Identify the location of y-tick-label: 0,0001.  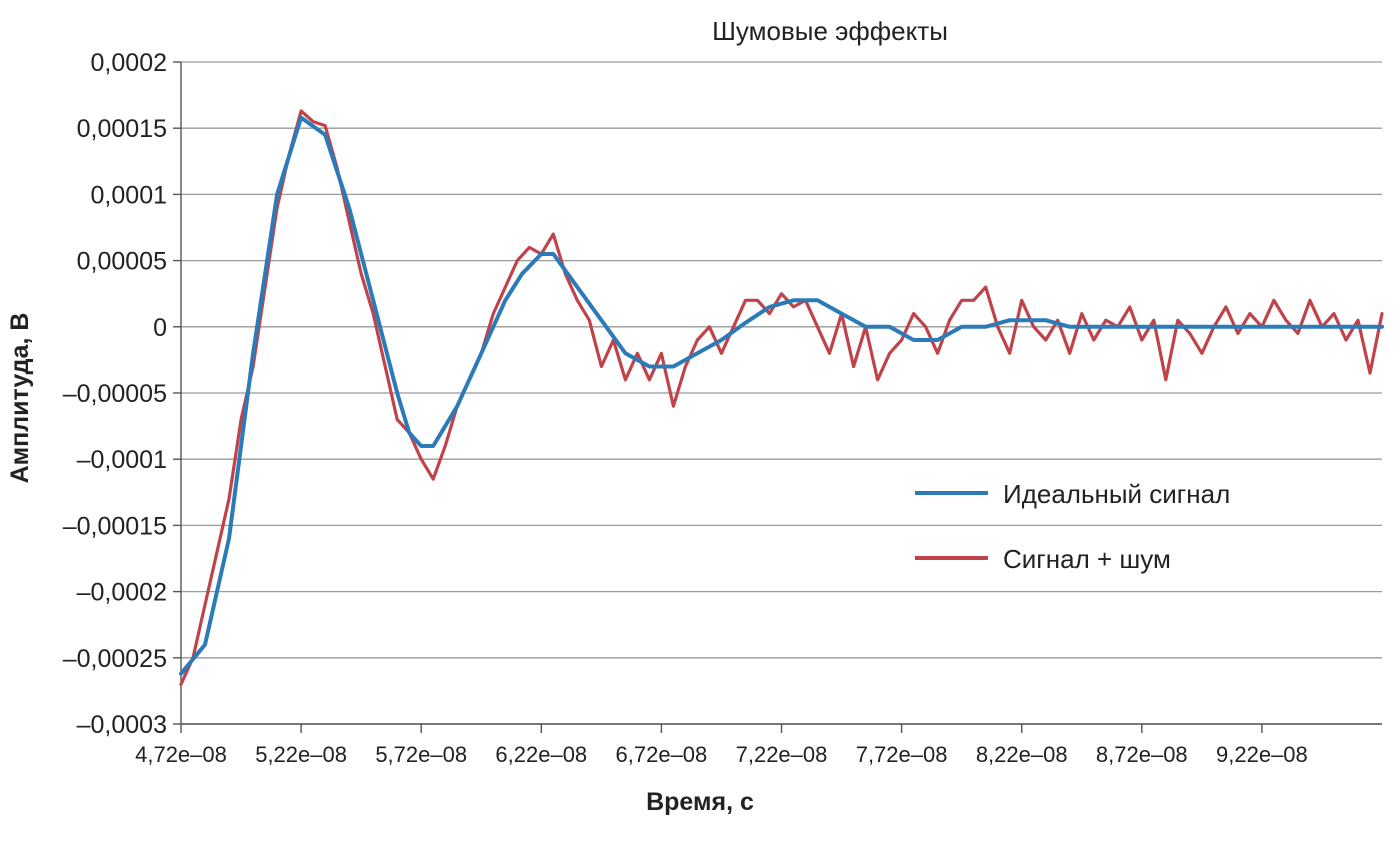
(129, 195).